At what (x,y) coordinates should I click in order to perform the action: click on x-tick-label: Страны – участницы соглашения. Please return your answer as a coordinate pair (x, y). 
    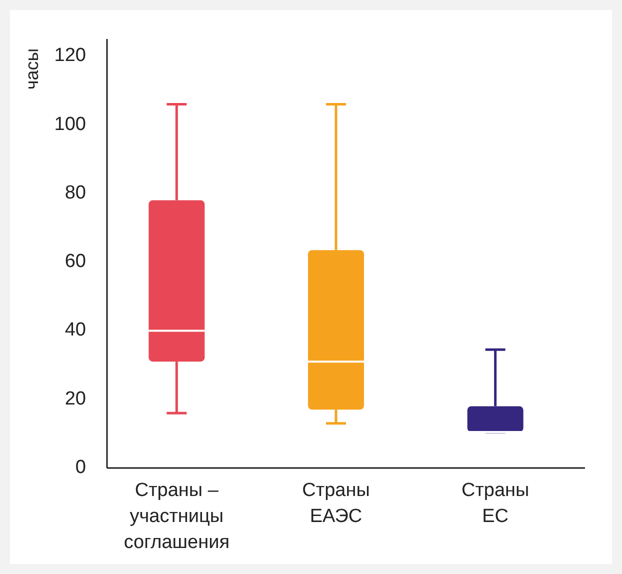
    Looking at the image, I should click on (177, 516).